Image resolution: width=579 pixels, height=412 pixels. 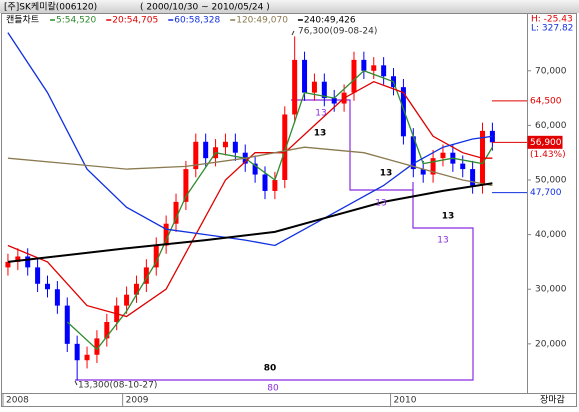 I want to click on legend-label: 60:58,328, so click(x=197, y=21).